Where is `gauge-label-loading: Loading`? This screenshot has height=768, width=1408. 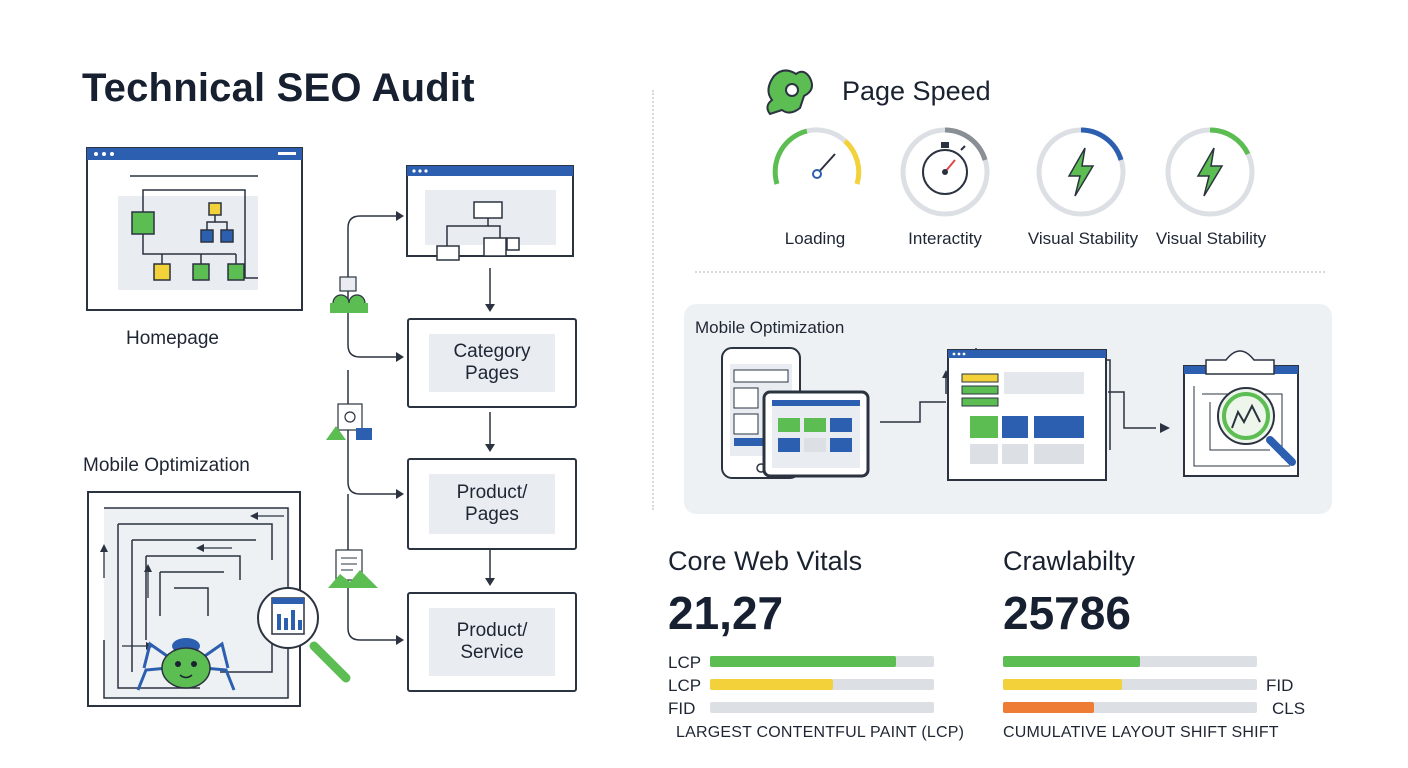 gauge-label-loading: Loading is located at coordinates (815, 238).